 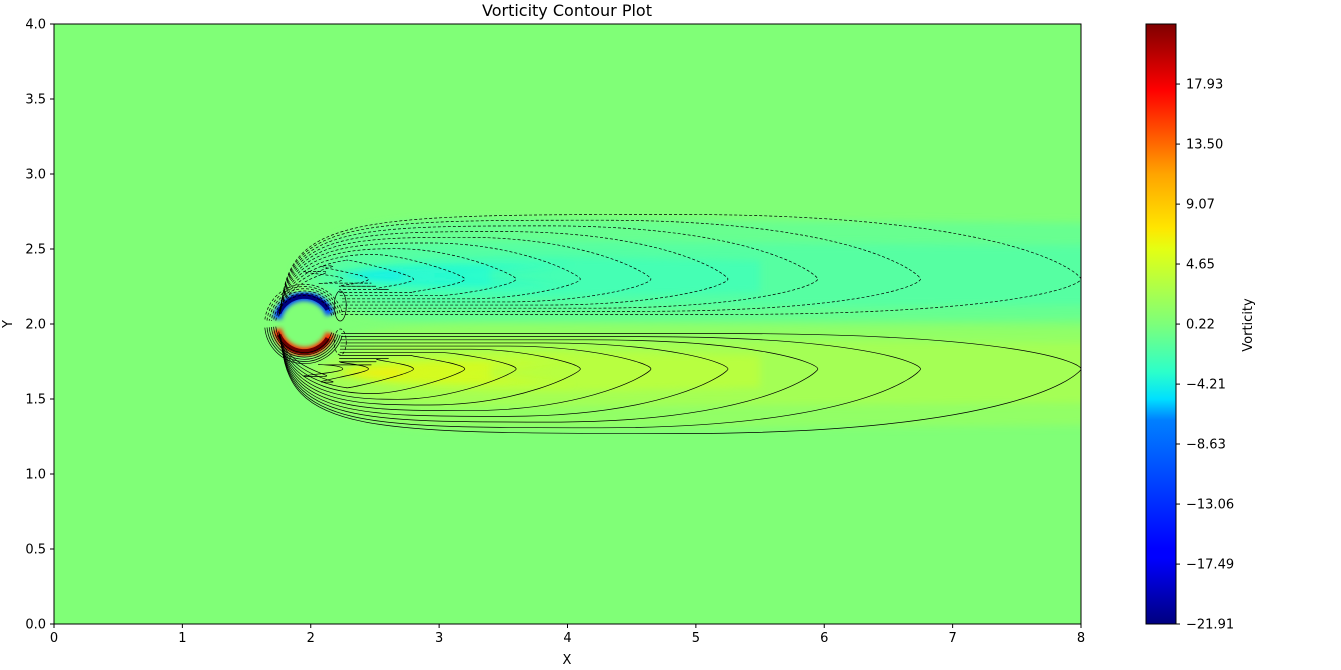 What do you see at coordinates (952, 638) in the screenshot?
I see `x-tick-label: 7` at bounding box center [952, 638].